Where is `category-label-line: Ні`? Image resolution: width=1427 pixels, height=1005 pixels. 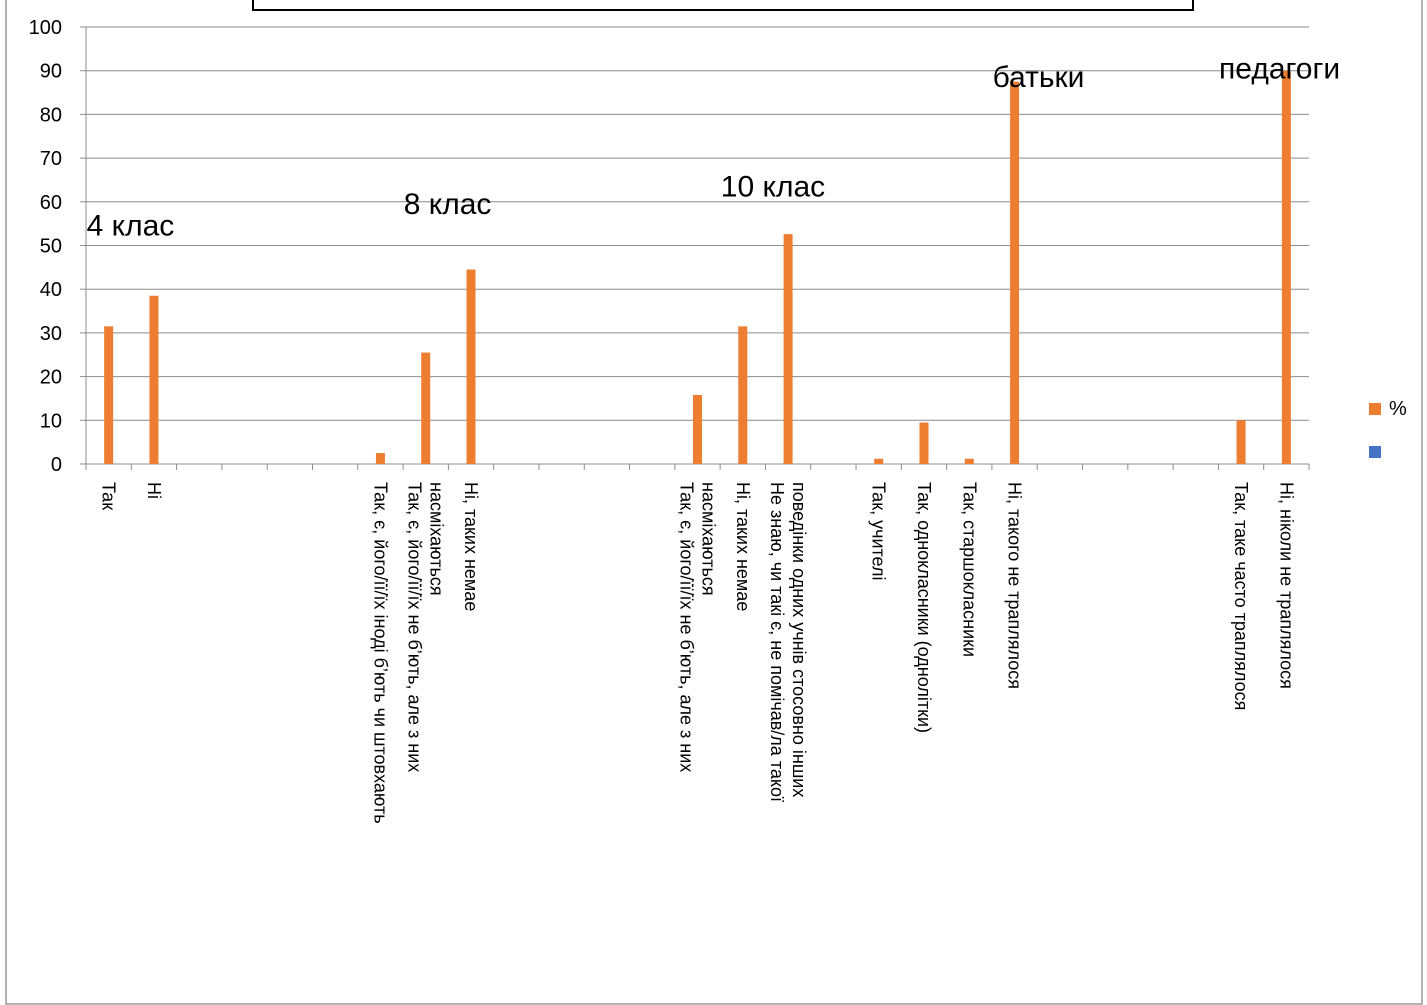 category-label-line: Ні is located at coordinates (154, 490).